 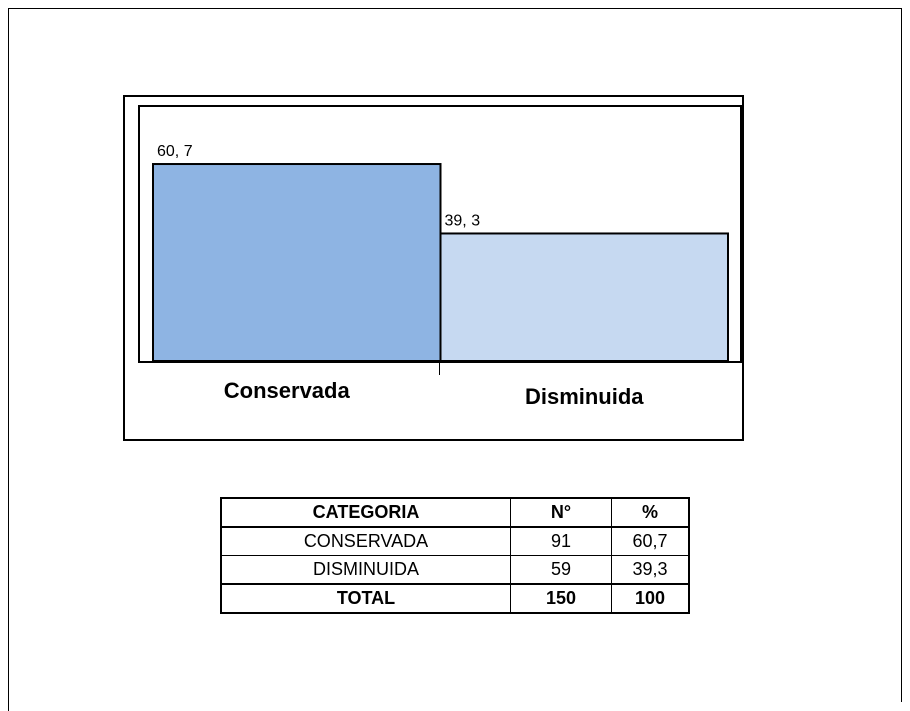 I want to click on cell: 59, so click(x=561, y=570).